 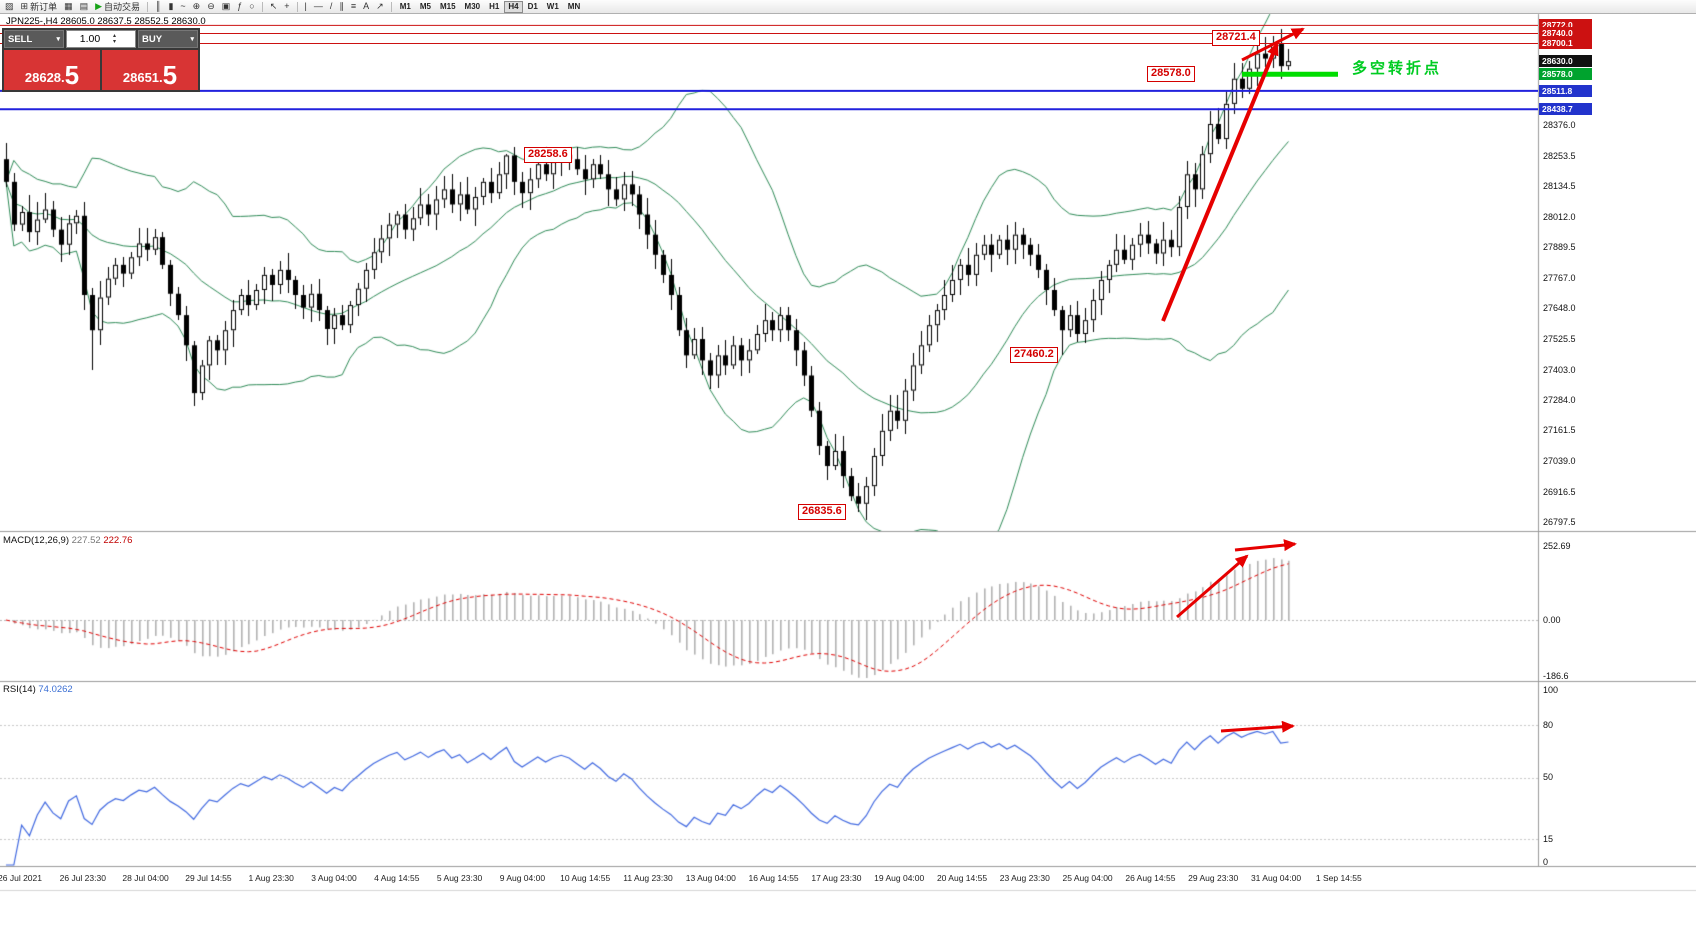 I want to click on autotrading-button-label: 自动交易, so click(x=122, y=7).